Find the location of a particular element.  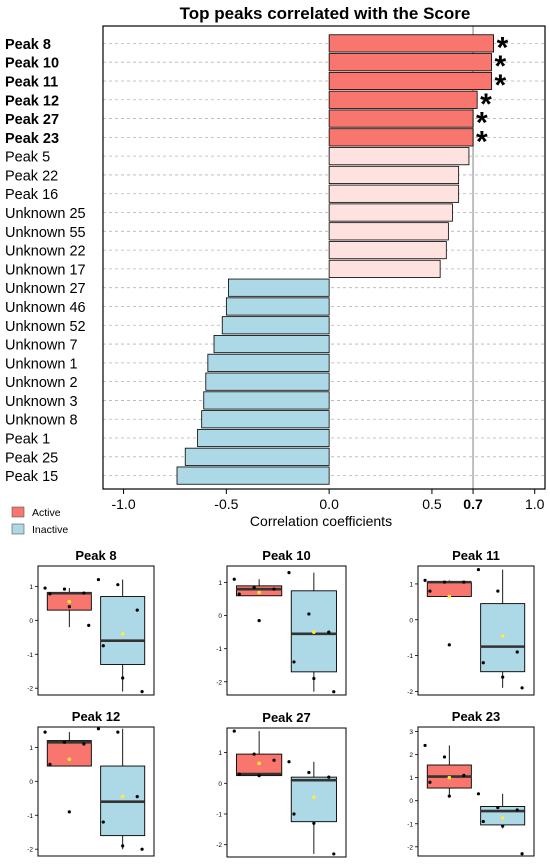

legend-label: Active is located at coordinates (46, 513).